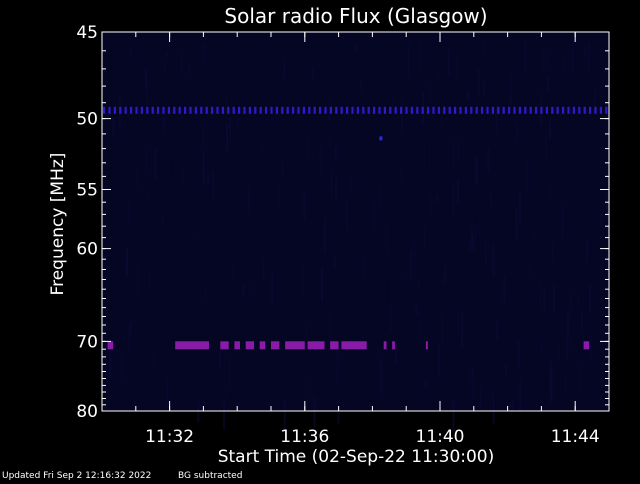  I want to click on y-tick-label: 45, so click(87, 33).